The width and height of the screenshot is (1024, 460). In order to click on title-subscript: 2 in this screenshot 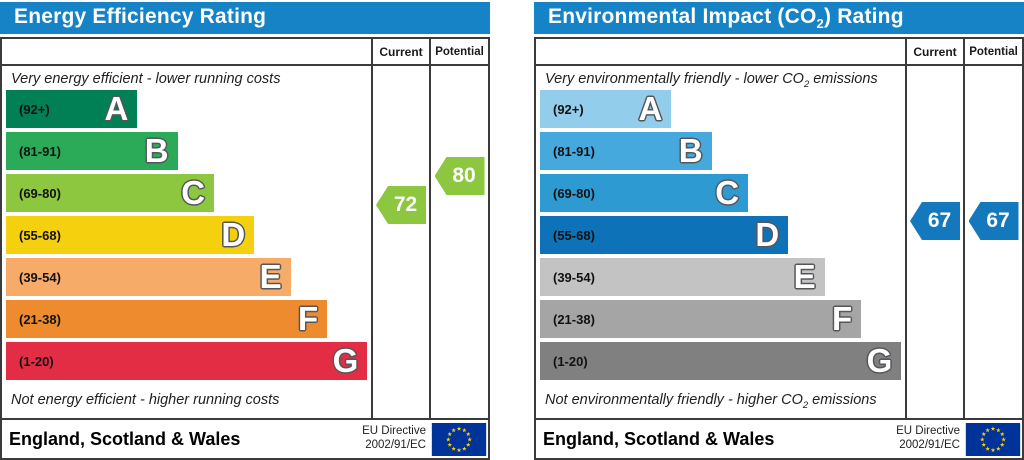, I will do `click(820, 24)`.